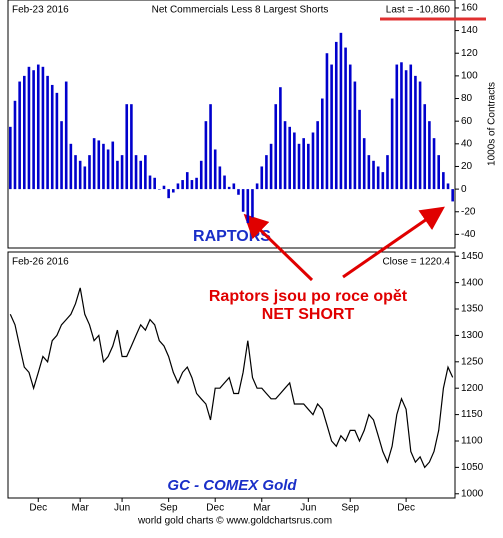 This screenshot has height=538, width=503. Describe the element at coordinates (472, 388) in the screenshot. I see `y-tick-label: 1200` at that location.